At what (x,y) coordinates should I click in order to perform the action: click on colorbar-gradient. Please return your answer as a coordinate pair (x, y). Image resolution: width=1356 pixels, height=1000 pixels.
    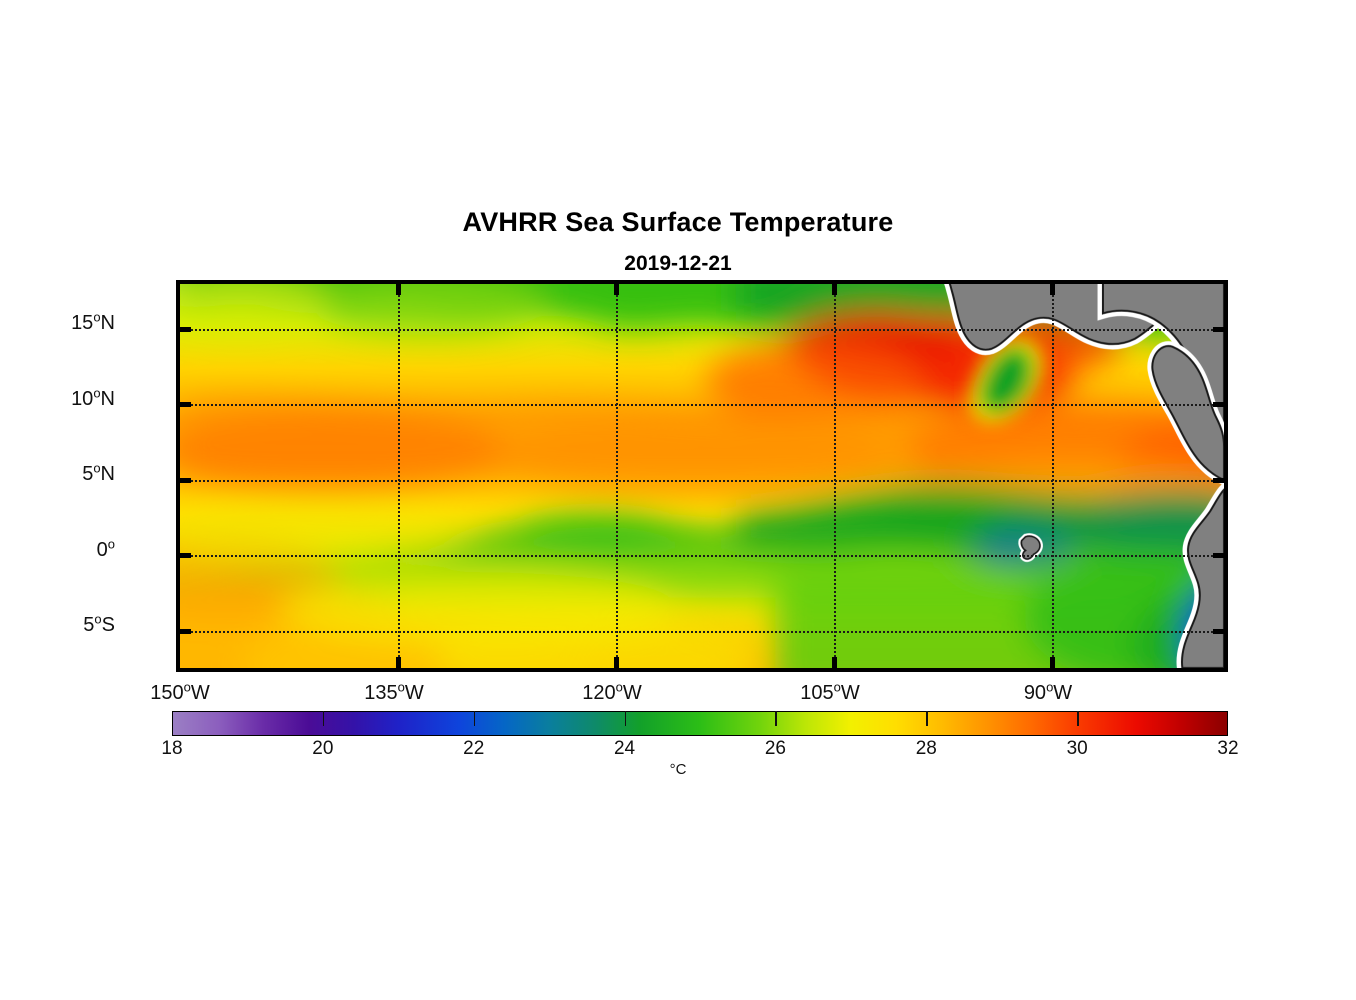
    Looking at the image, I should click on (700, 723).